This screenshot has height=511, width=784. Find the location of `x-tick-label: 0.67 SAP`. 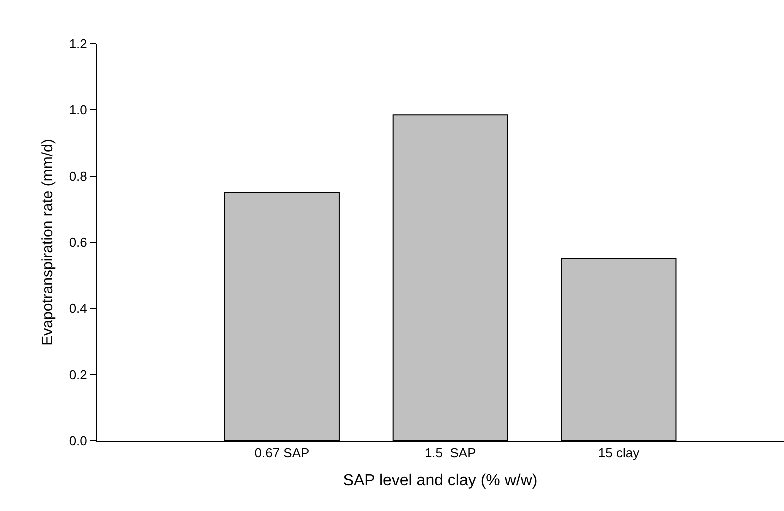

x-tick-label: 0.67 SAP is located at coordinates (282, 453).